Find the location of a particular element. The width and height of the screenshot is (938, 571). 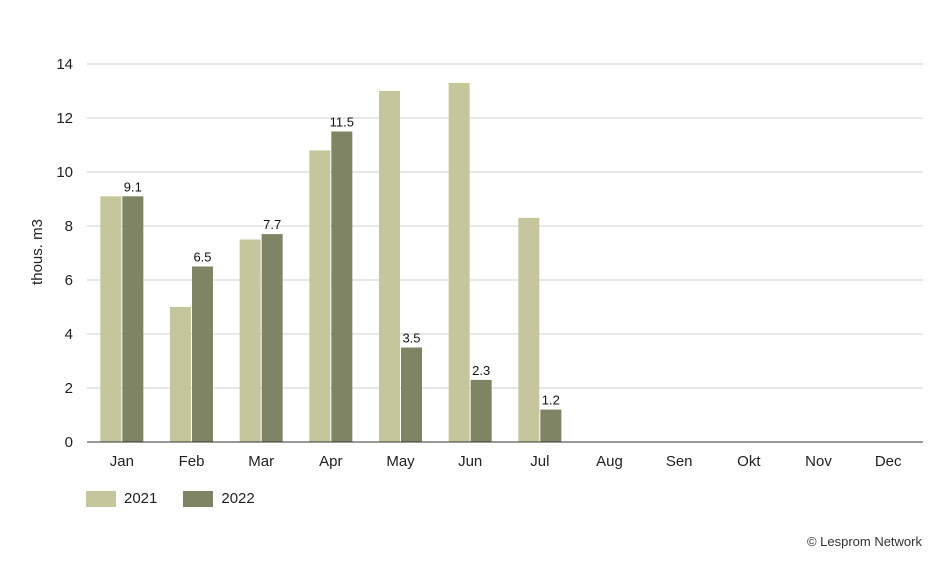

x-axis-ticks: Jan Feb Mar Apr May Jun Jul Aug Sen Okt Nov Dec is located at coordinates (506, 461).